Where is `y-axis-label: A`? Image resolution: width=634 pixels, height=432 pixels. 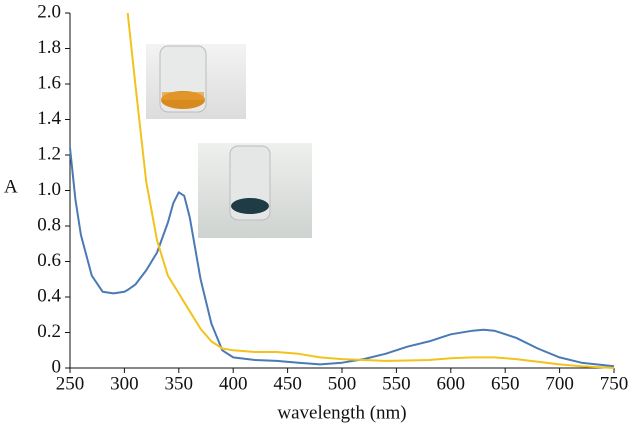
y-axis-label: A is located at coordinates (11, 186).